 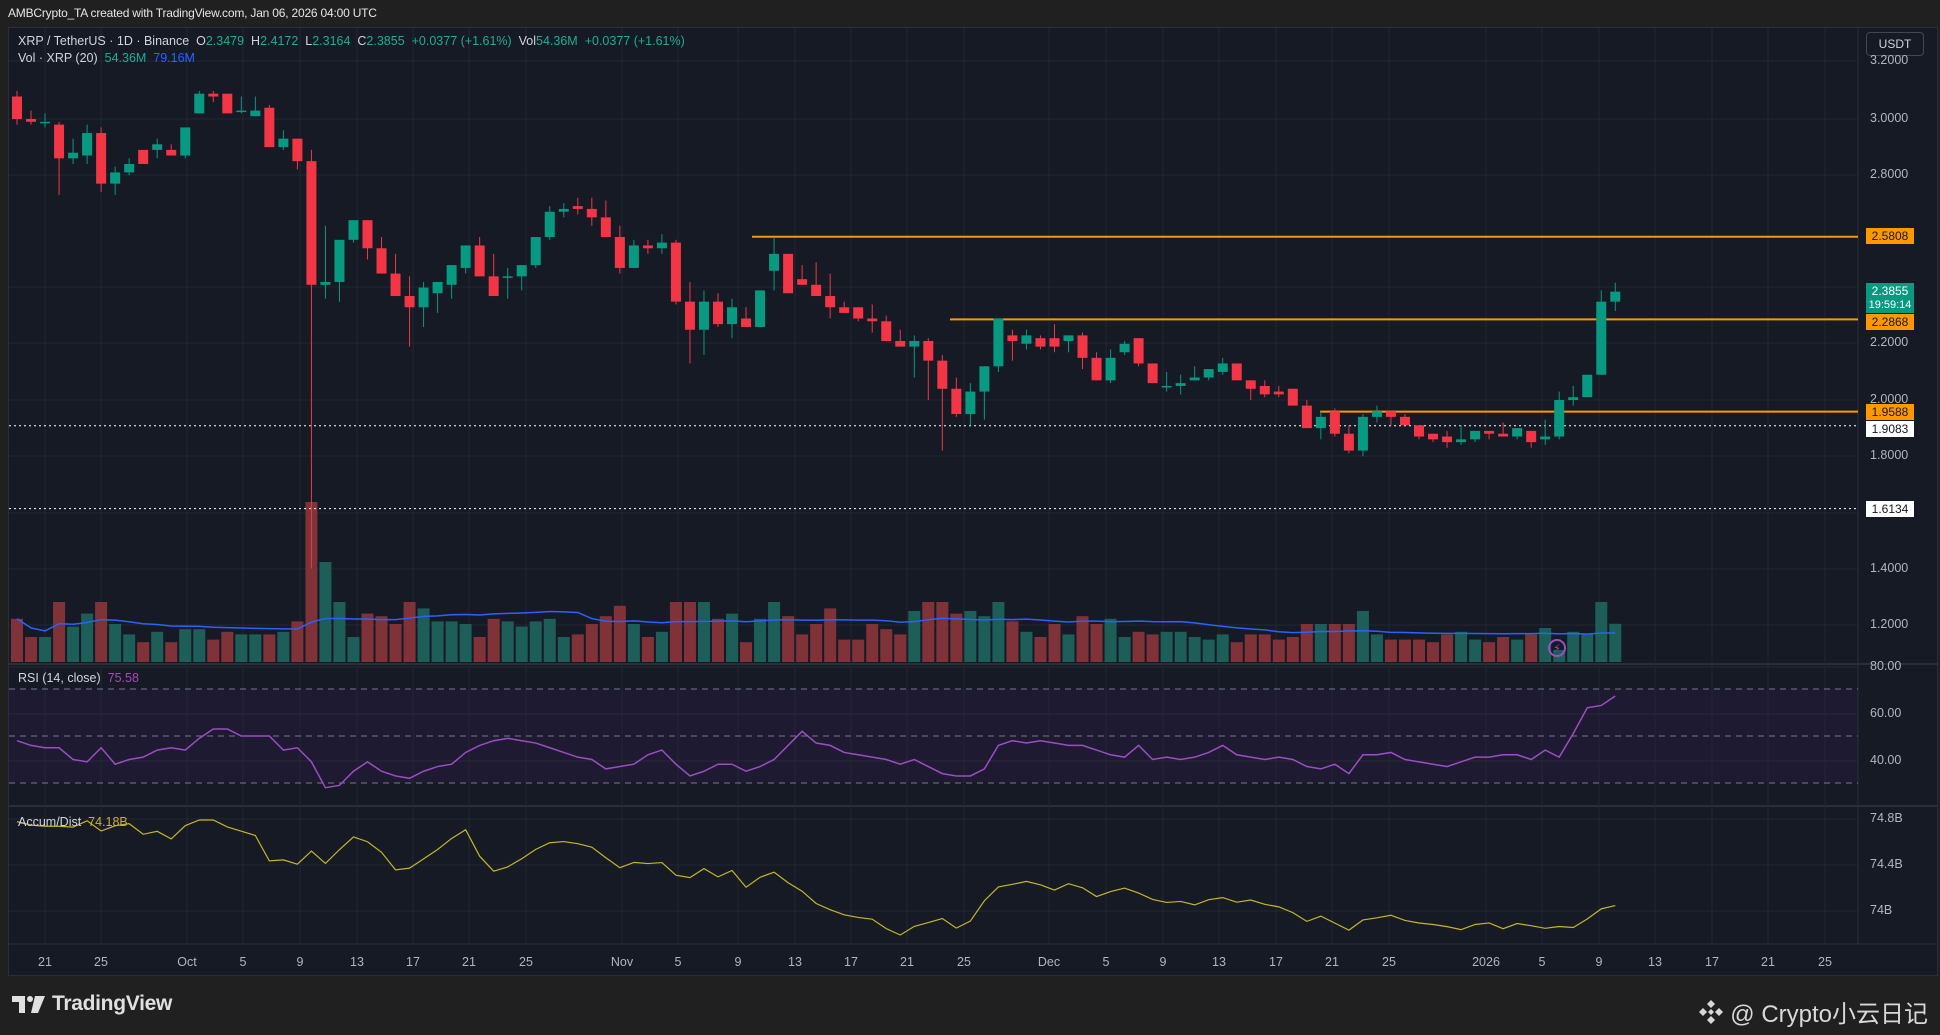 I want to click on high-value: 2.4172, so click(x=279, y=41).